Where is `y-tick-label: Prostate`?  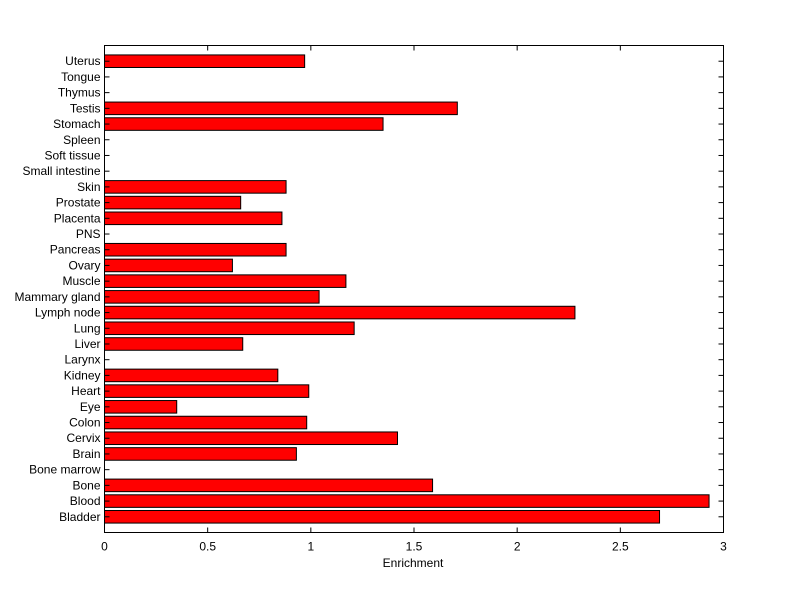
y-tick-label: Prostate is located at coordinates (78, 203).